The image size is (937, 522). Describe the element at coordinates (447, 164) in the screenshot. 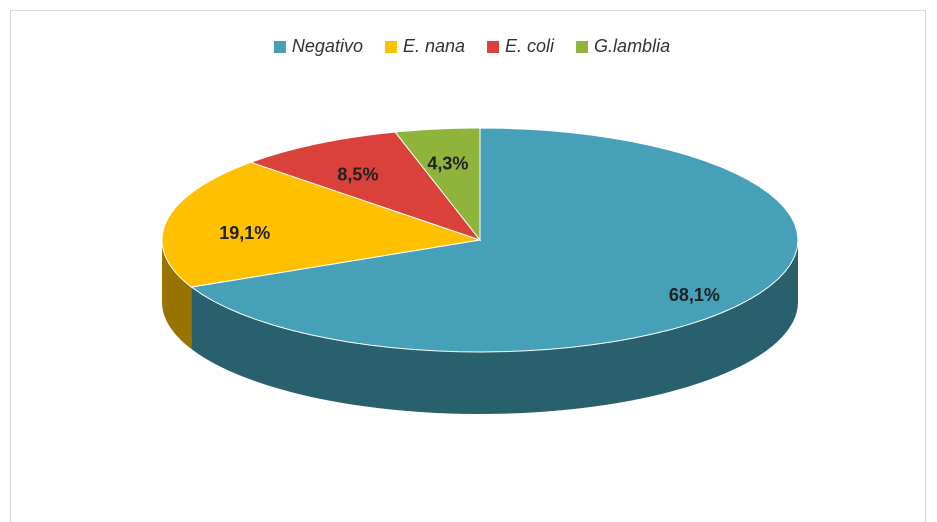

I see `data-label: 4,3%` at that location.